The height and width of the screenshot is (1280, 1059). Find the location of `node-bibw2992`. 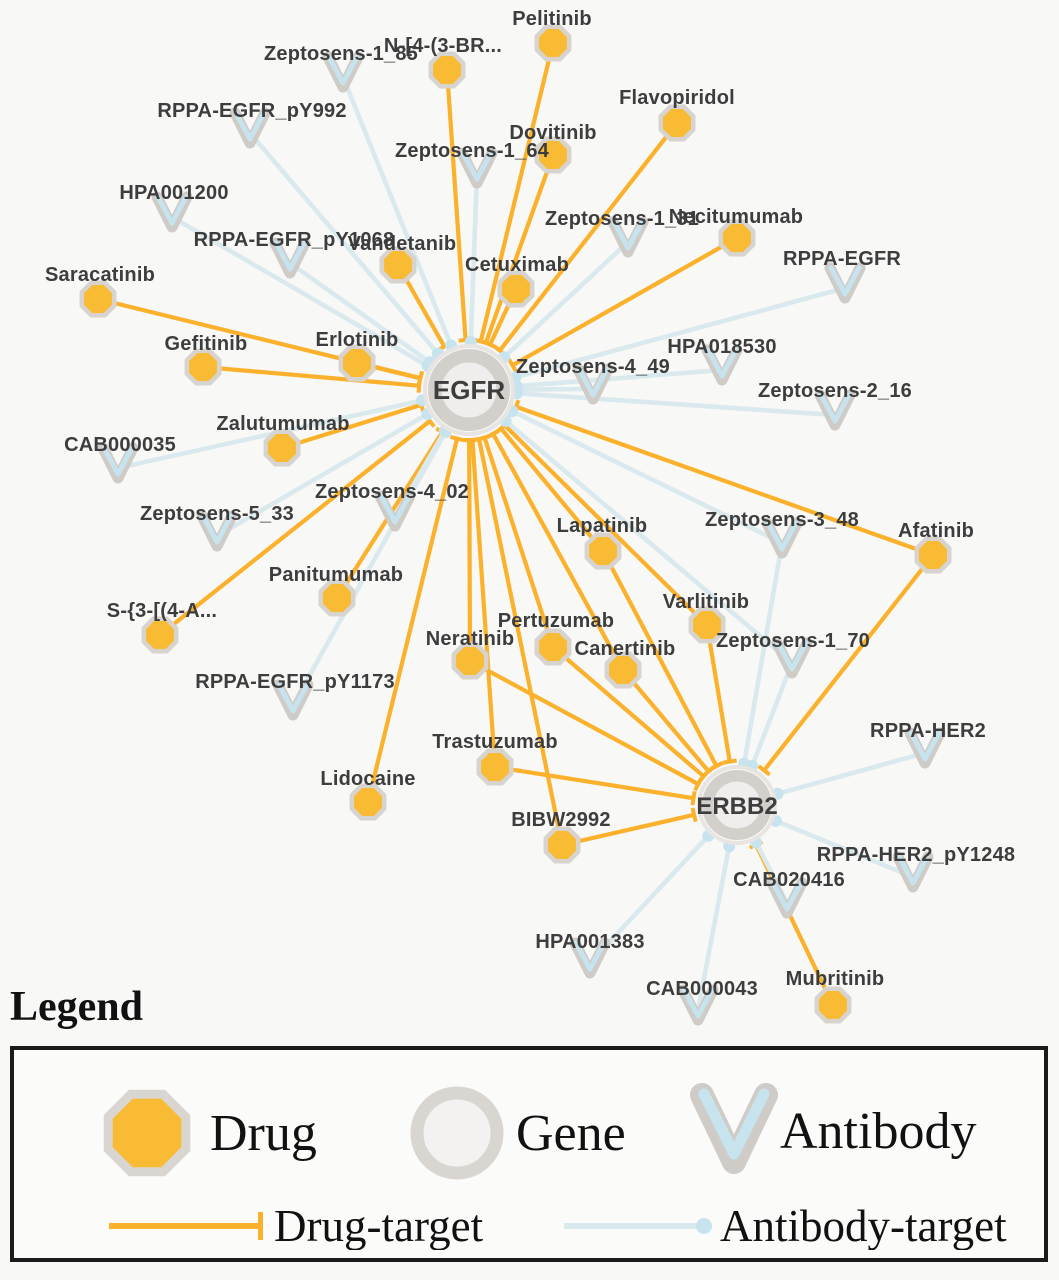

node-bibw2992 is located at coordinates (562, 845).